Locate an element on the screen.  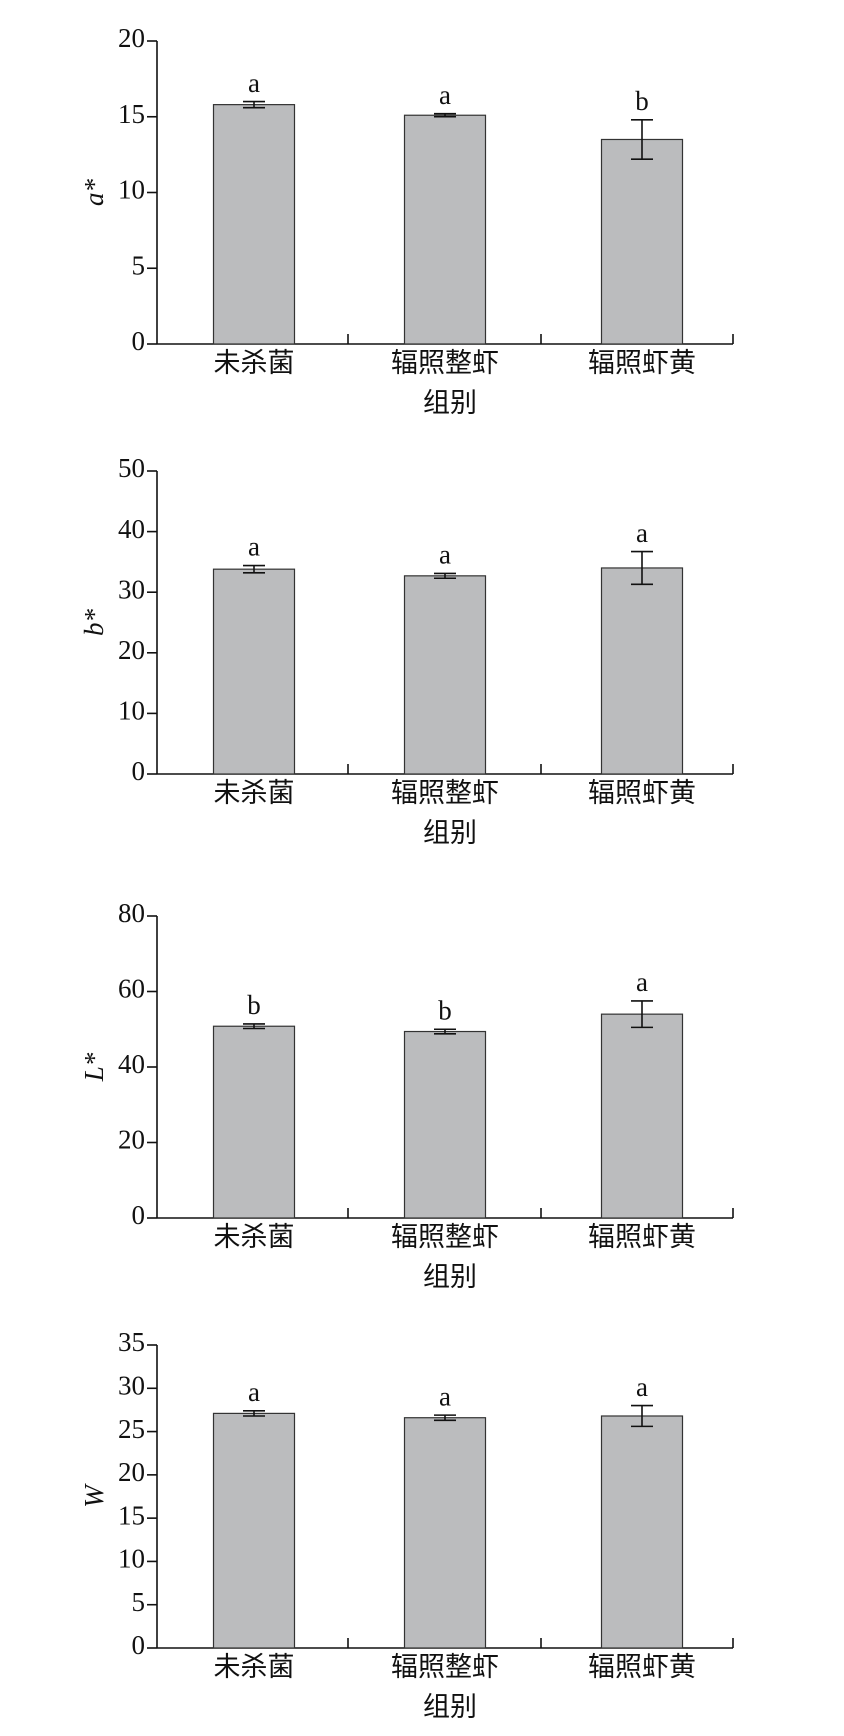
y-axis-label: b* is located at coordinates (94, 623).